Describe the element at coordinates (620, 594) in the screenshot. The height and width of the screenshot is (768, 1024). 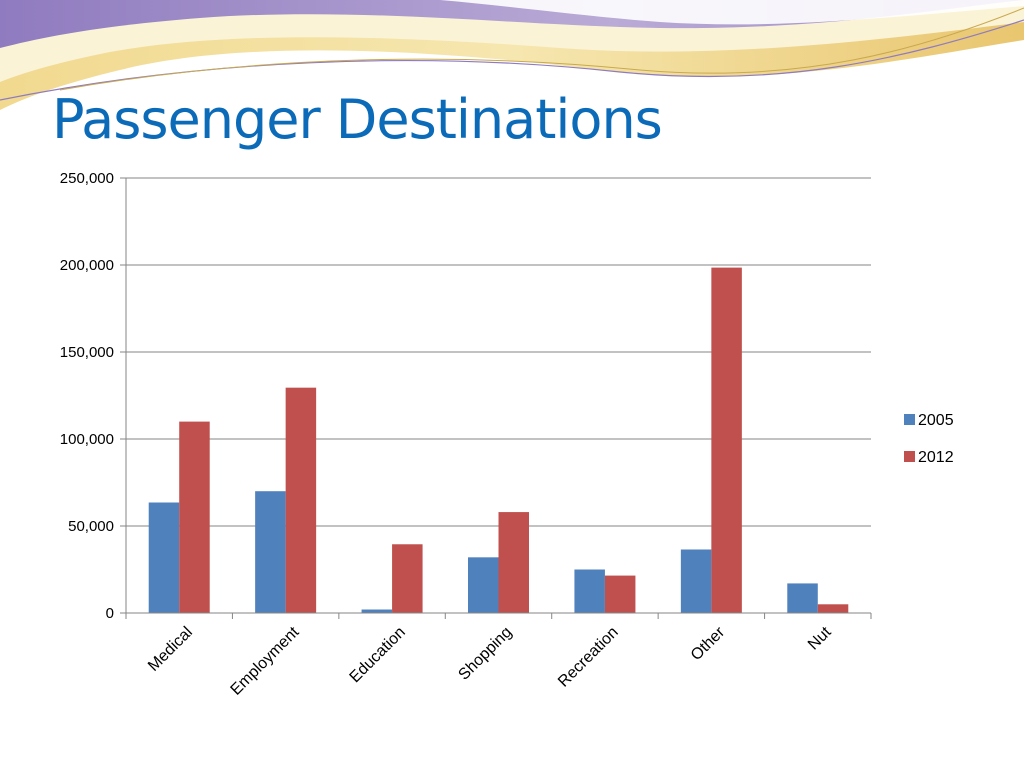
I see `bar-2012-recreation` at that location.